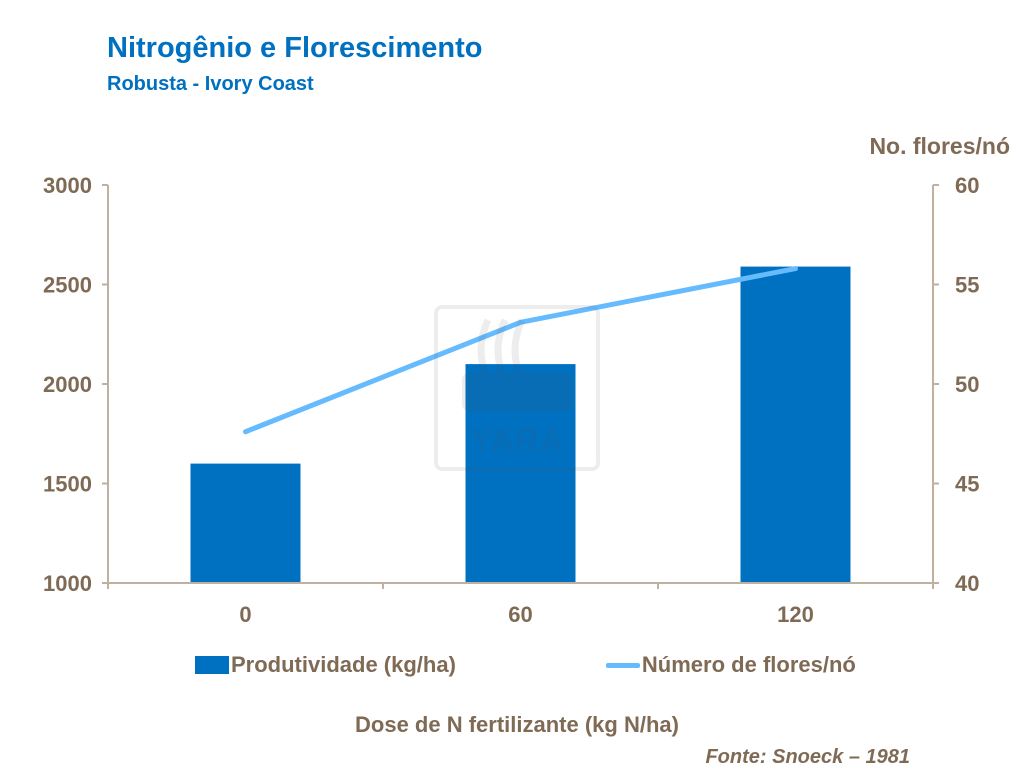 Image resolution: width=1034 pixels, height=777 pixels. I want to click on left-tick-label-3000: 3000, so click(67, 185).